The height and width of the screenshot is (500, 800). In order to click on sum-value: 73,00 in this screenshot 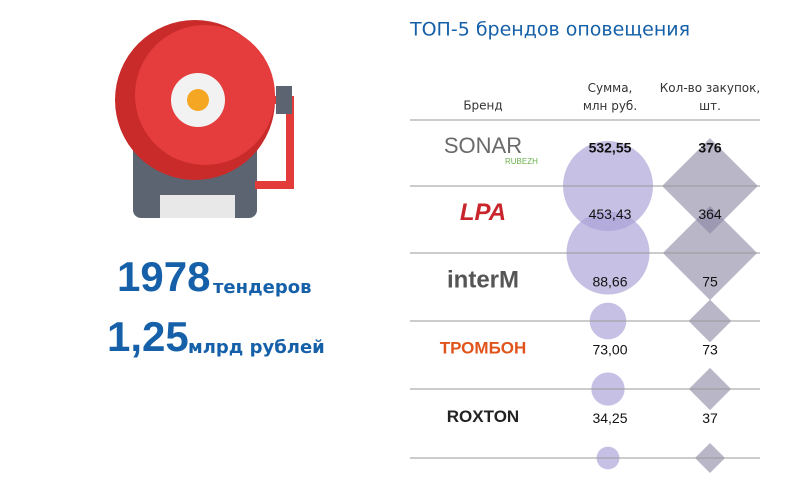, I will do `click(609, 350)`.